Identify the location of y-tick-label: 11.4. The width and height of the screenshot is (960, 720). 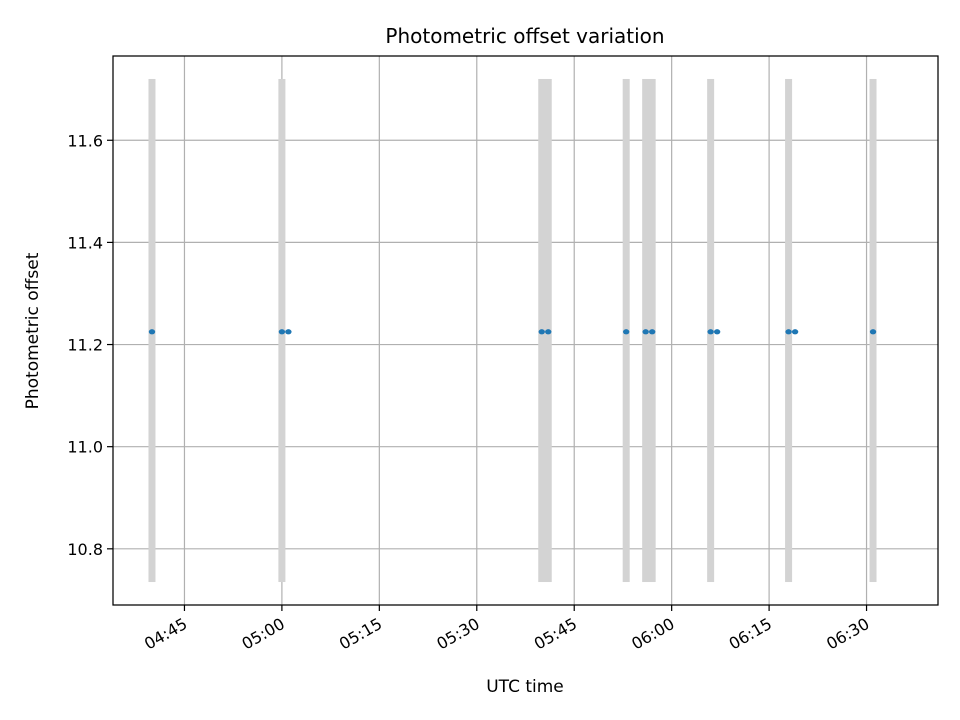
(85, 242).